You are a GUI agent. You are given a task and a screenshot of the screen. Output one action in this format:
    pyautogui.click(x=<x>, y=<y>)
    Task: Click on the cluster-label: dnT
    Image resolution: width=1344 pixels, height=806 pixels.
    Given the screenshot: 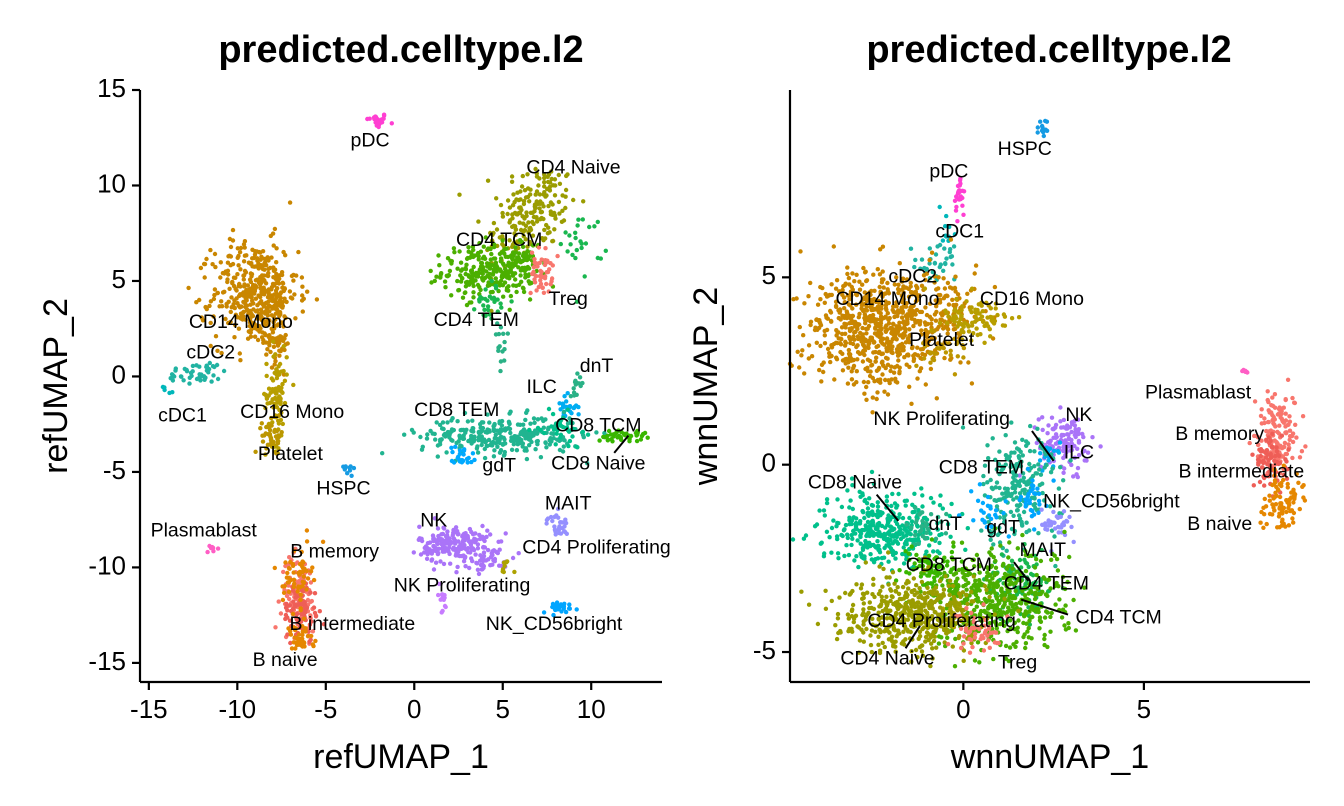 What is the action you would take?
    pyautogui.click(x=597, y=366)
    